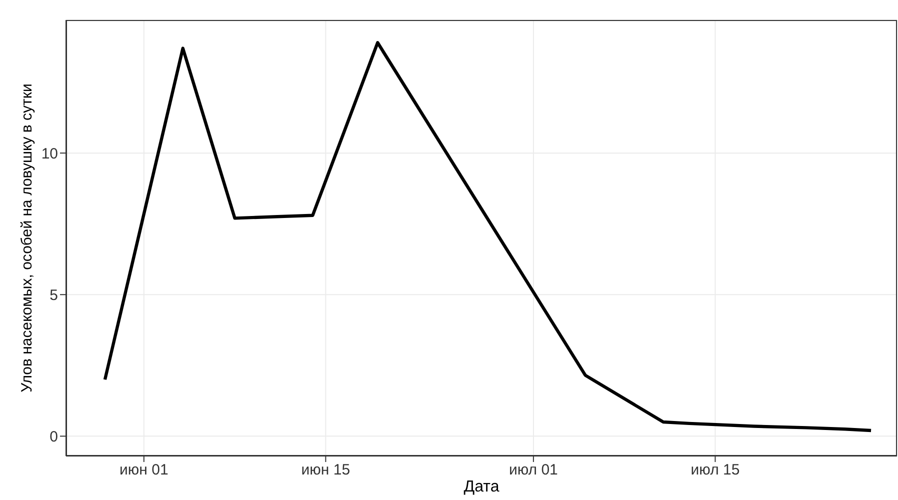  What do you see at coordinates (144, 470) in the screenshot?
I see `x-tick-label: июн 01` at bounding box center [144, 470].